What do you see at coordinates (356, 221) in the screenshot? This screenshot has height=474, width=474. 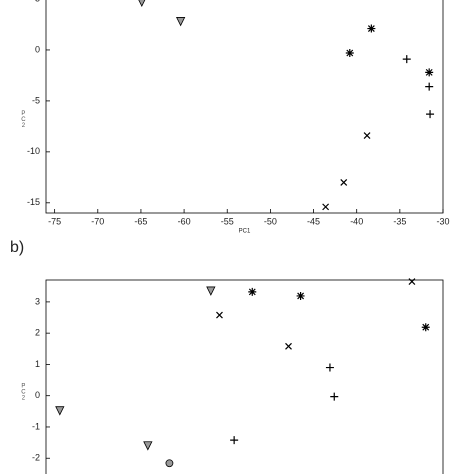 I see `x-tick-label: -40` at bounding box center [356, 221].